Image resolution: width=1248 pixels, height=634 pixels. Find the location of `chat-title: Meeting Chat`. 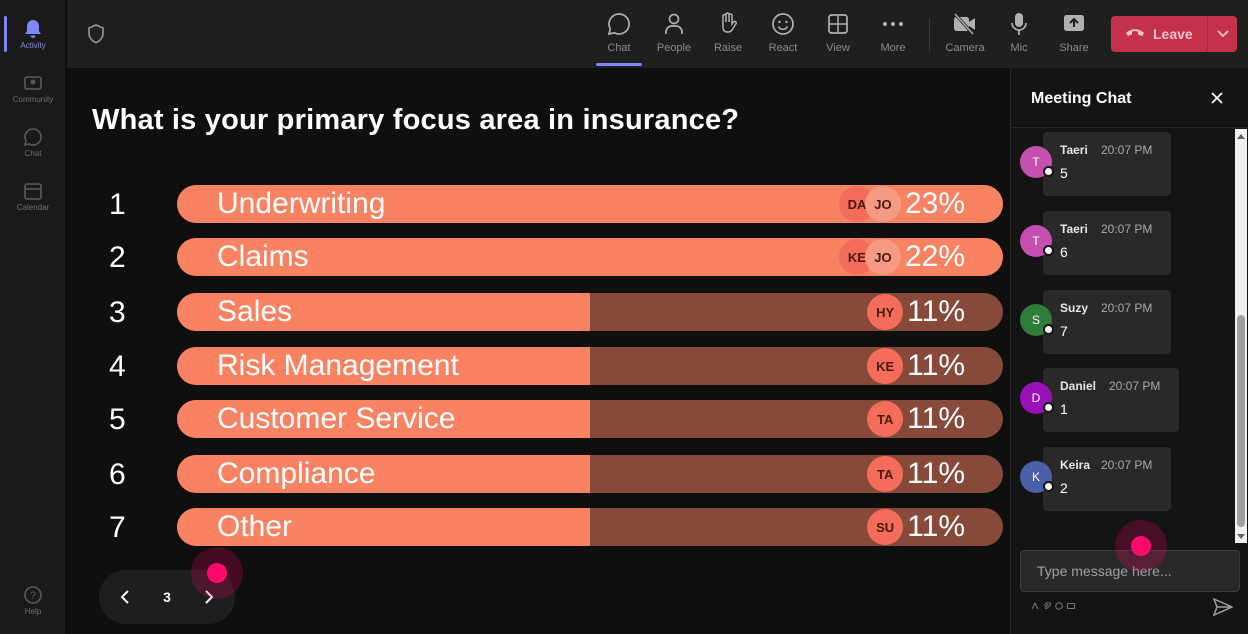

chat-title: Meeting Chat is located at coordinates (1081, 98).